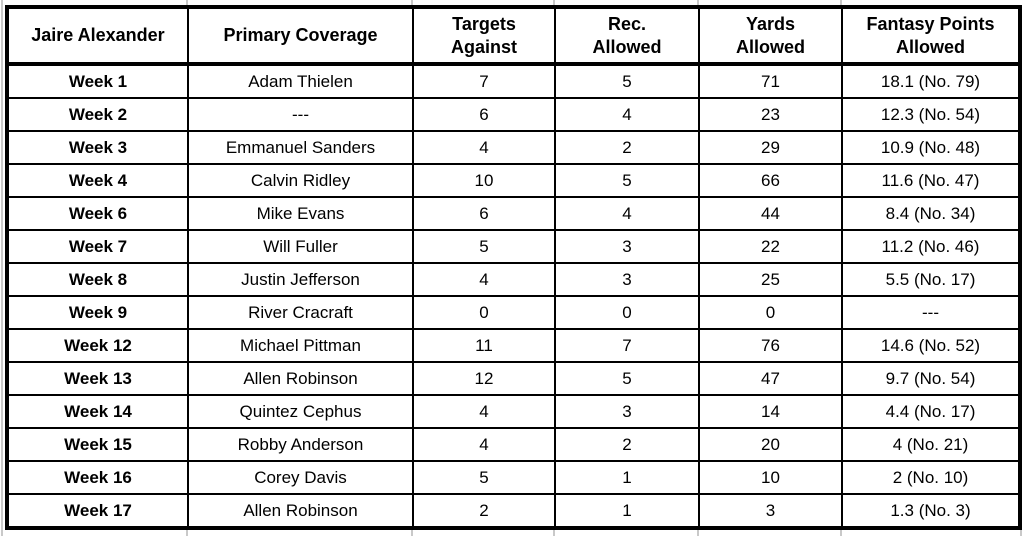 The width and height of the screenshot is (1024, 536). What do you see at coordinates (98, 35) in the screenshot?
I see `header-line: Jaire Alexander` at bounding box center [98, 35].